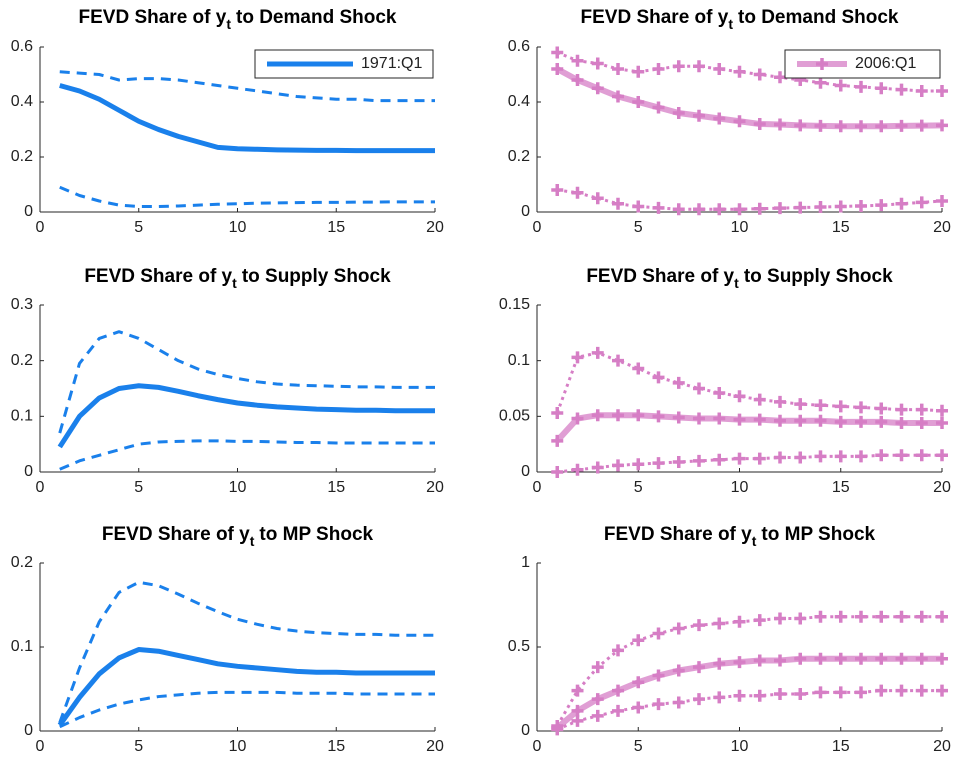 Image resolution: width=955 pixels, height=766 pixels. Describe the element at coordinates (316, 276) in the screenshot. I see `title-part: to Supply Shock` at that location.